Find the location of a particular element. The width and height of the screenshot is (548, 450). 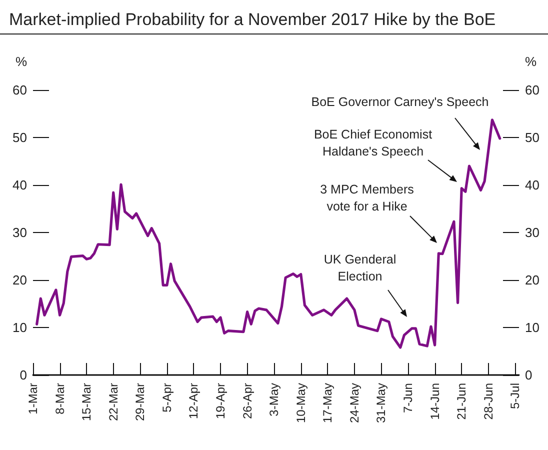

x-tick-label: 14-Jun is located at coordinates (435, 401).